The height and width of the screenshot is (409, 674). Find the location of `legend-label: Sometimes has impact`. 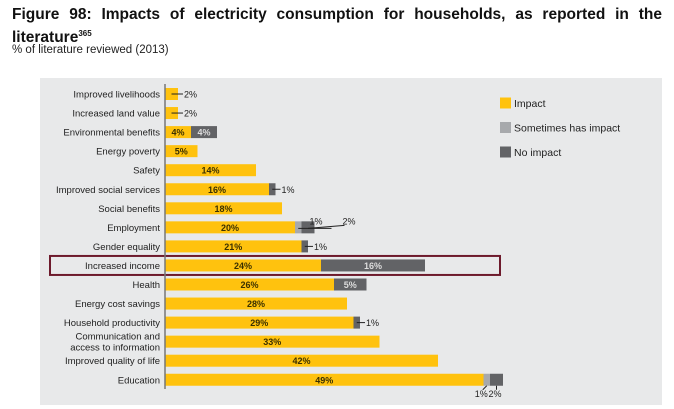

legend-label: Sometimes has impact is located at coordinates (567, 129).